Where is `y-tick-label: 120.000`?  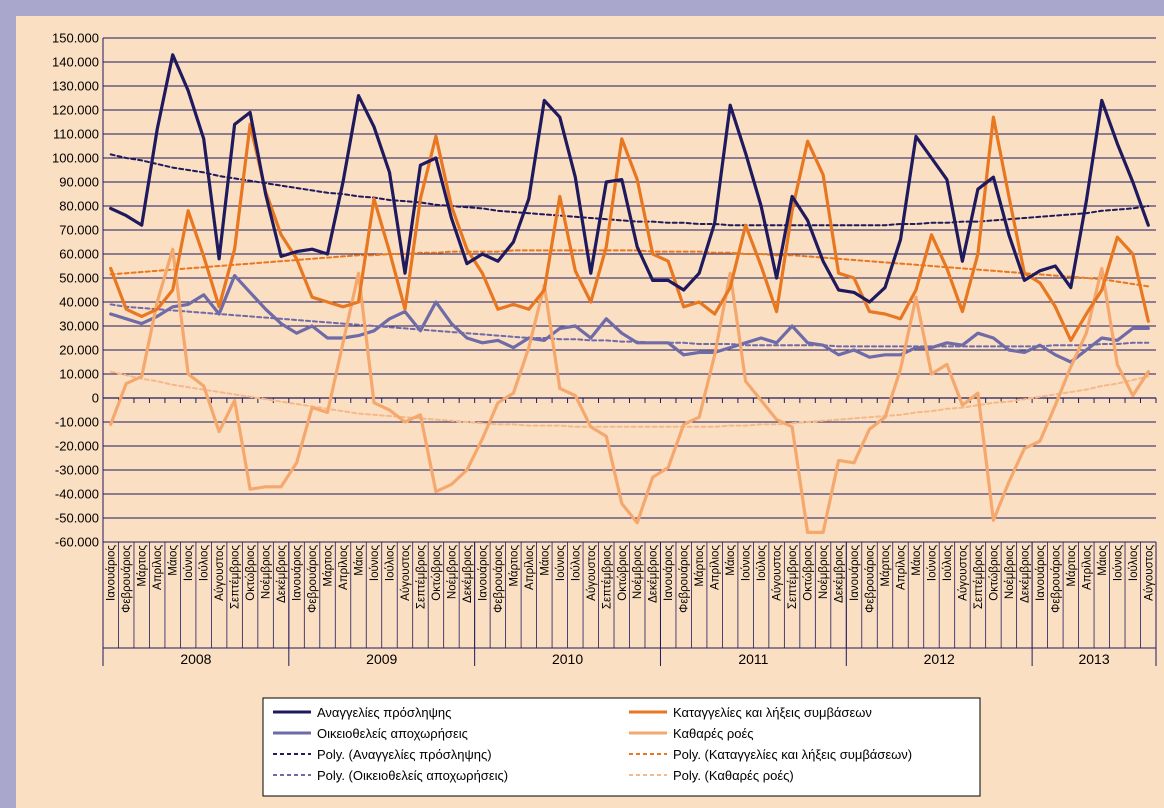 y-tick-label: 120.000 is located at coordinates (75, 110).